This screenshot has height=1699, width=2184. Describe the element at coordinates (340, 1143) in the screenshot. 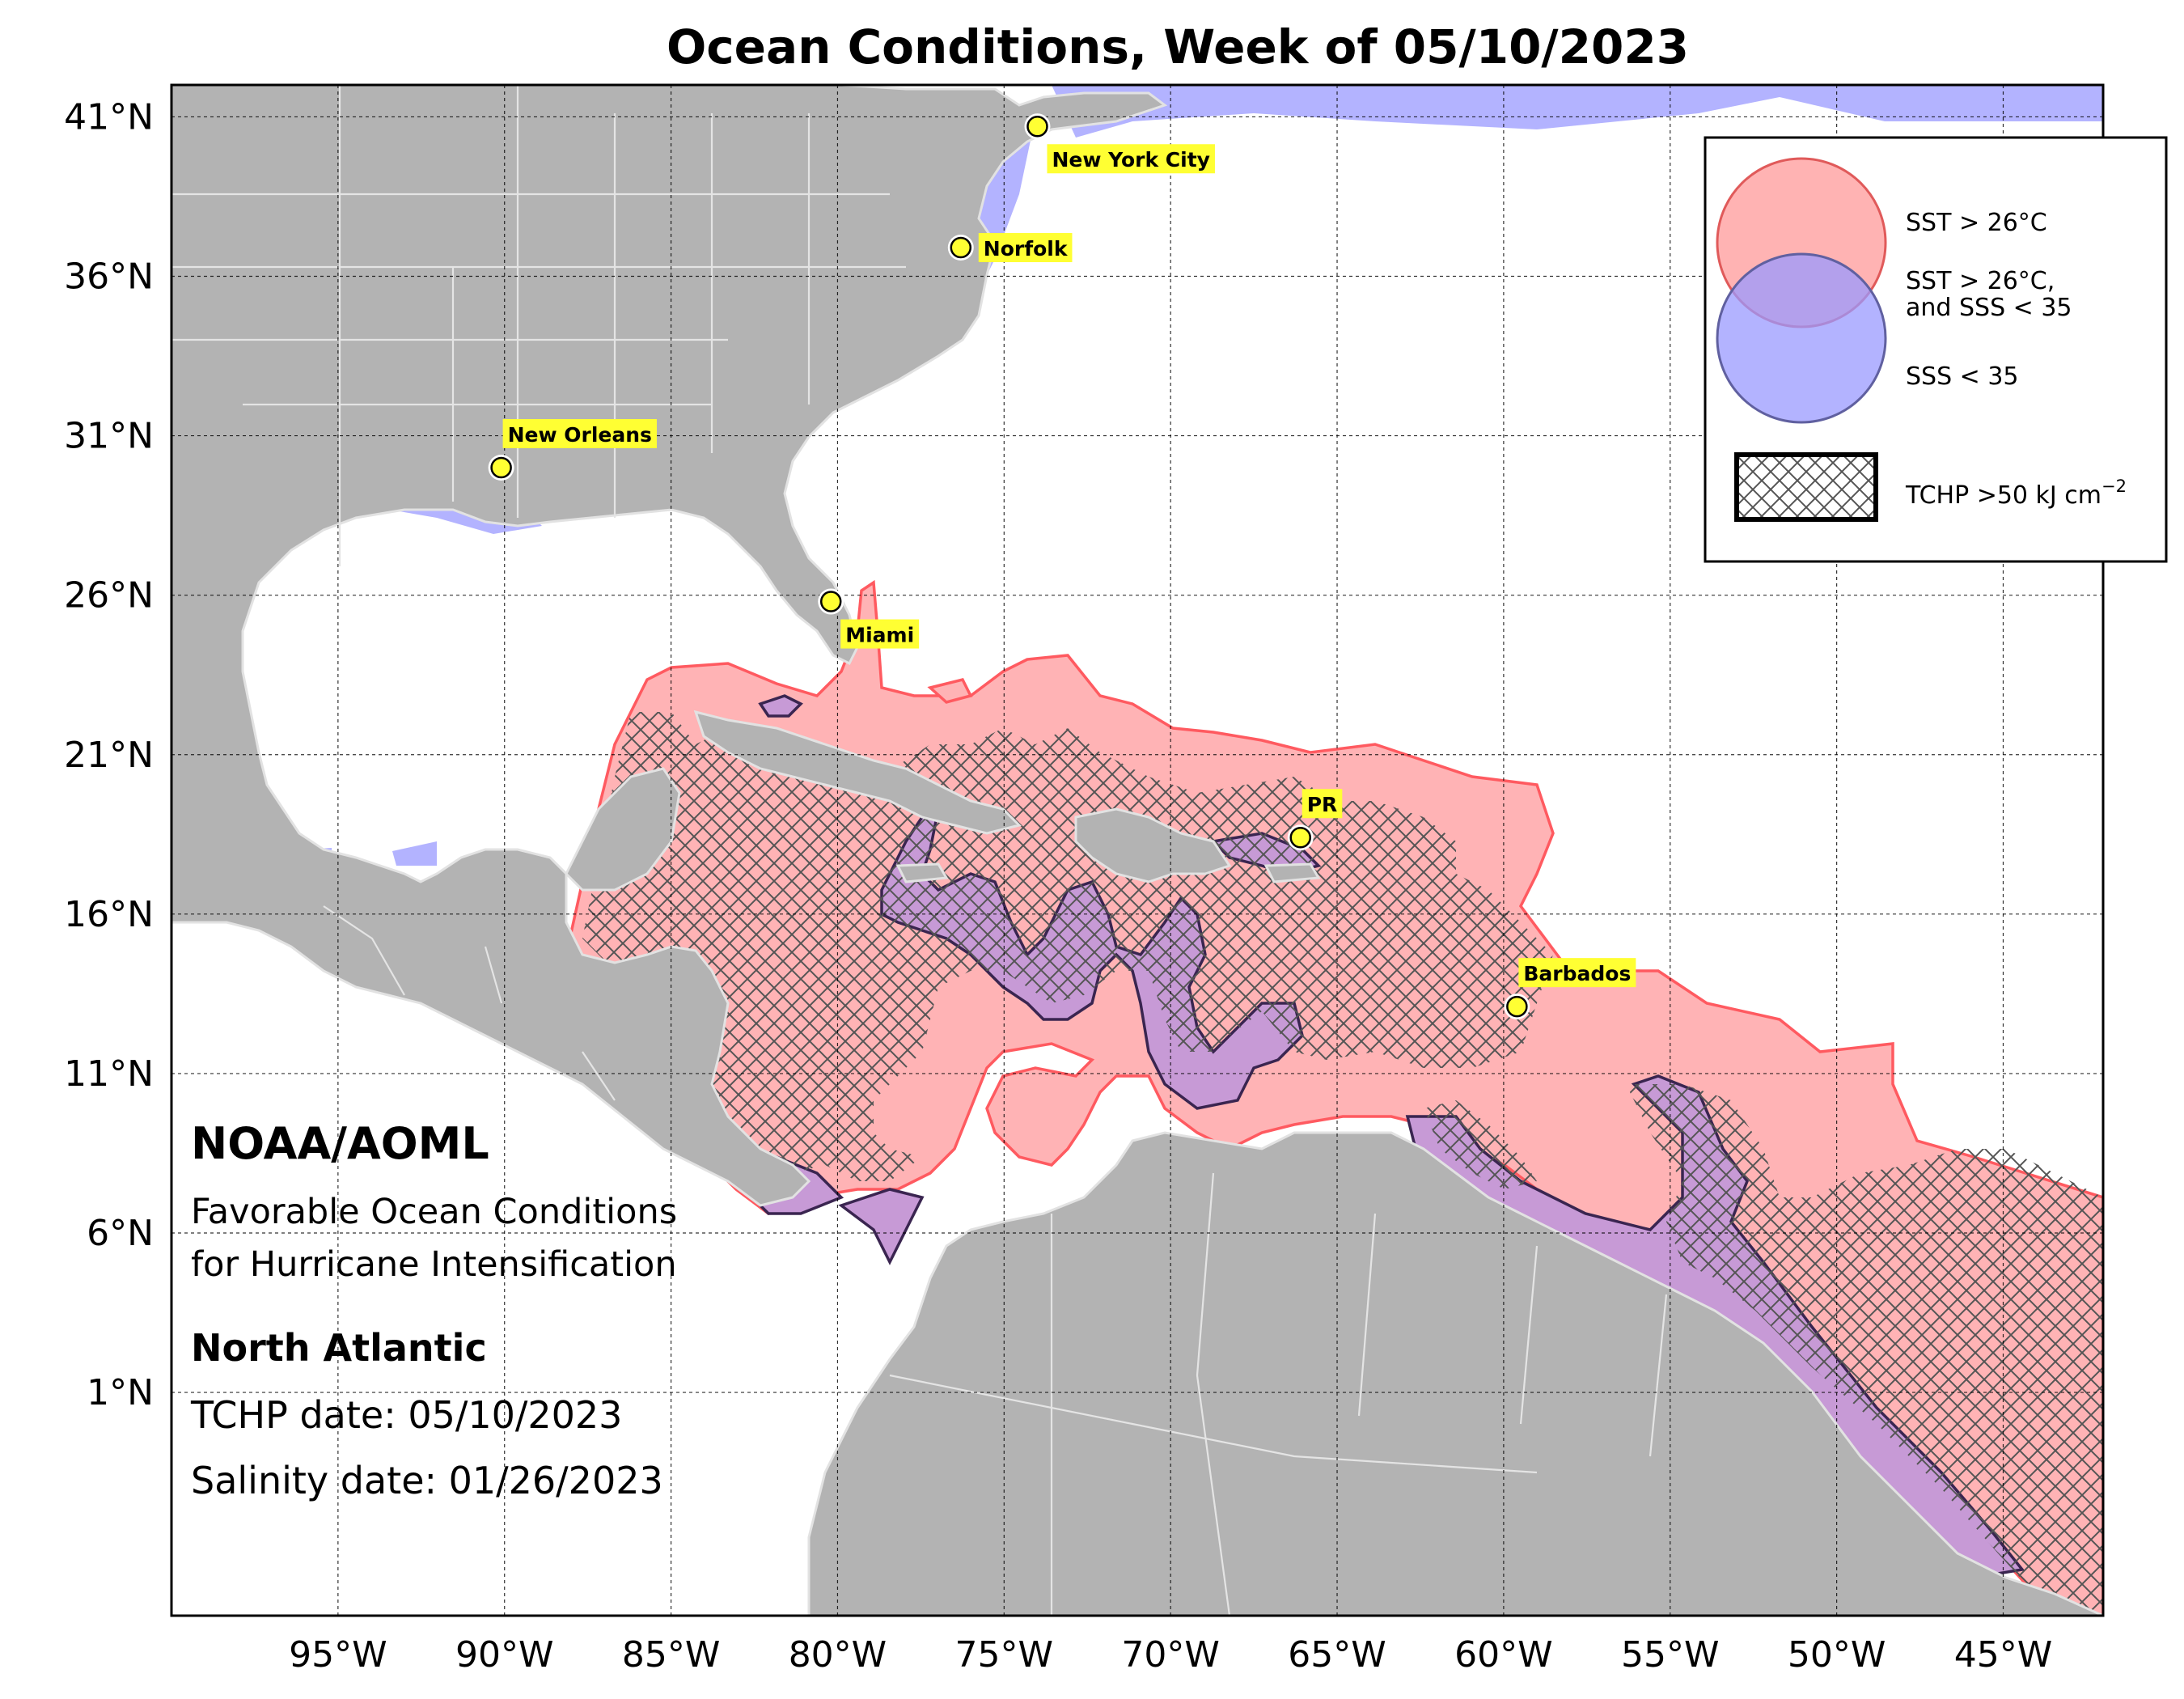

I see `org-label: NOAA/AOML` at that location.